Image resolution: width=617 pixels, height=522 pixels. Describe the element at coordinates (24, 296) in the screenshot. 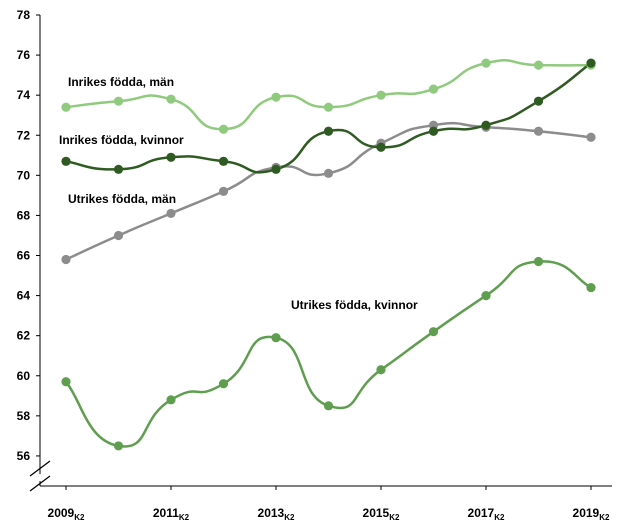

I see `y-tick-label: 64` at that location.